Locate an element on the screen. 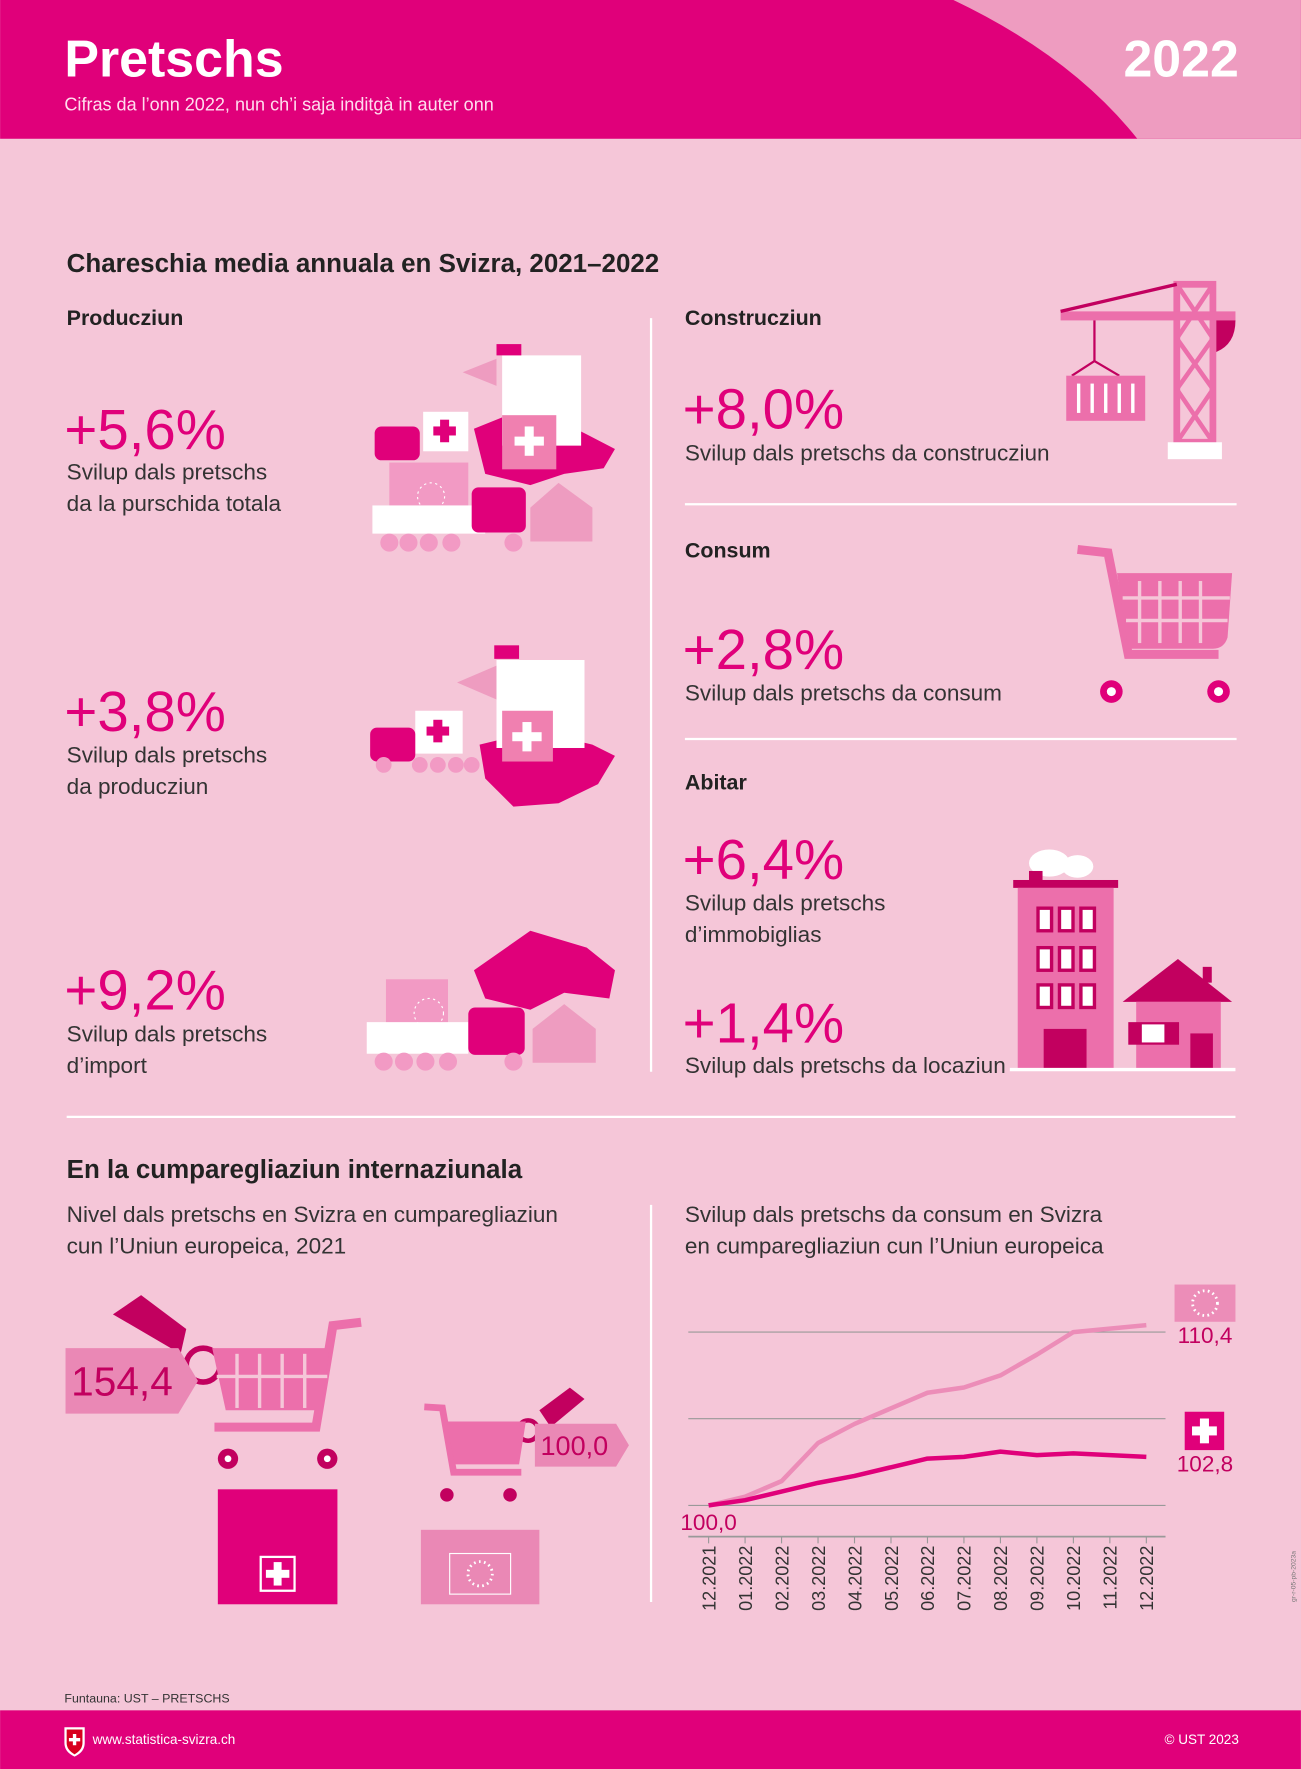 This screenshot has width=1301, height=1769. section-title: En la cumparegliaziun internaziunala is located at coordinates (295, 1170).